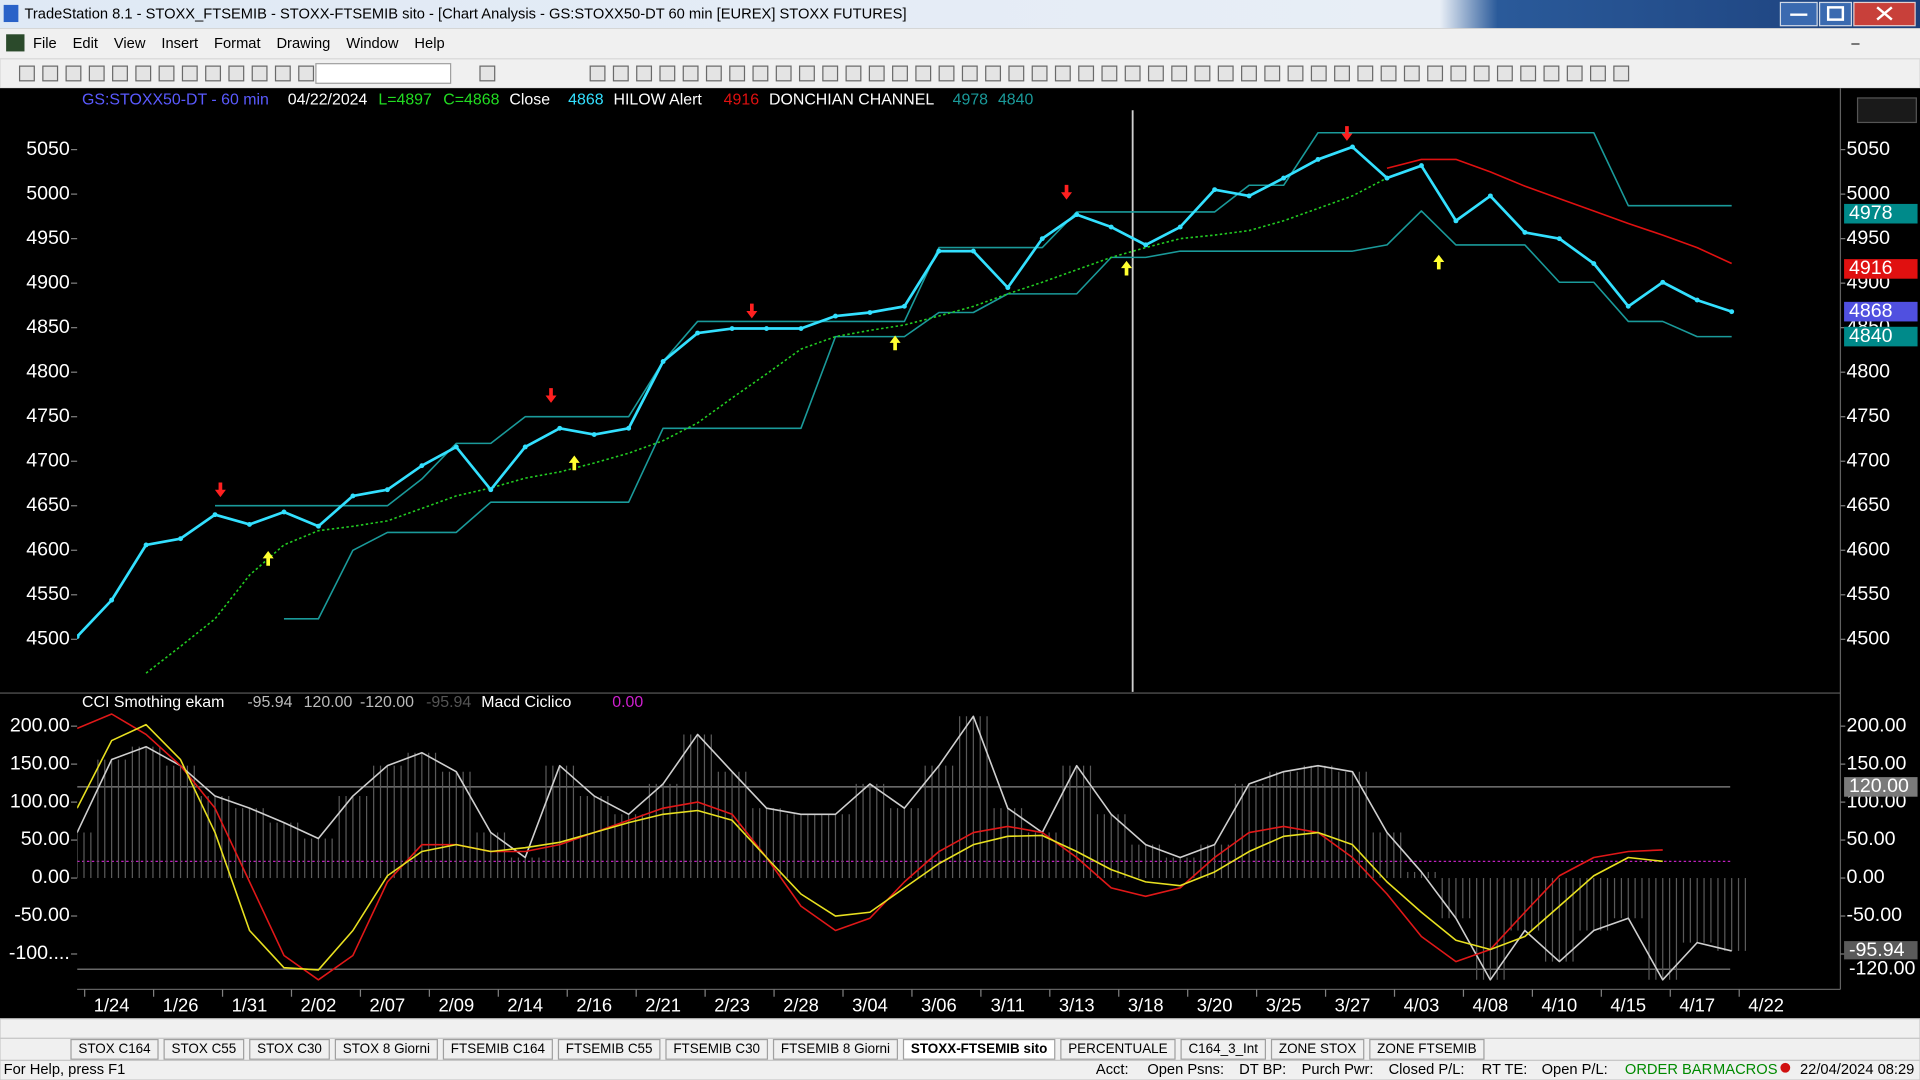  I want to click on menu-item: File, so click(45, 44).